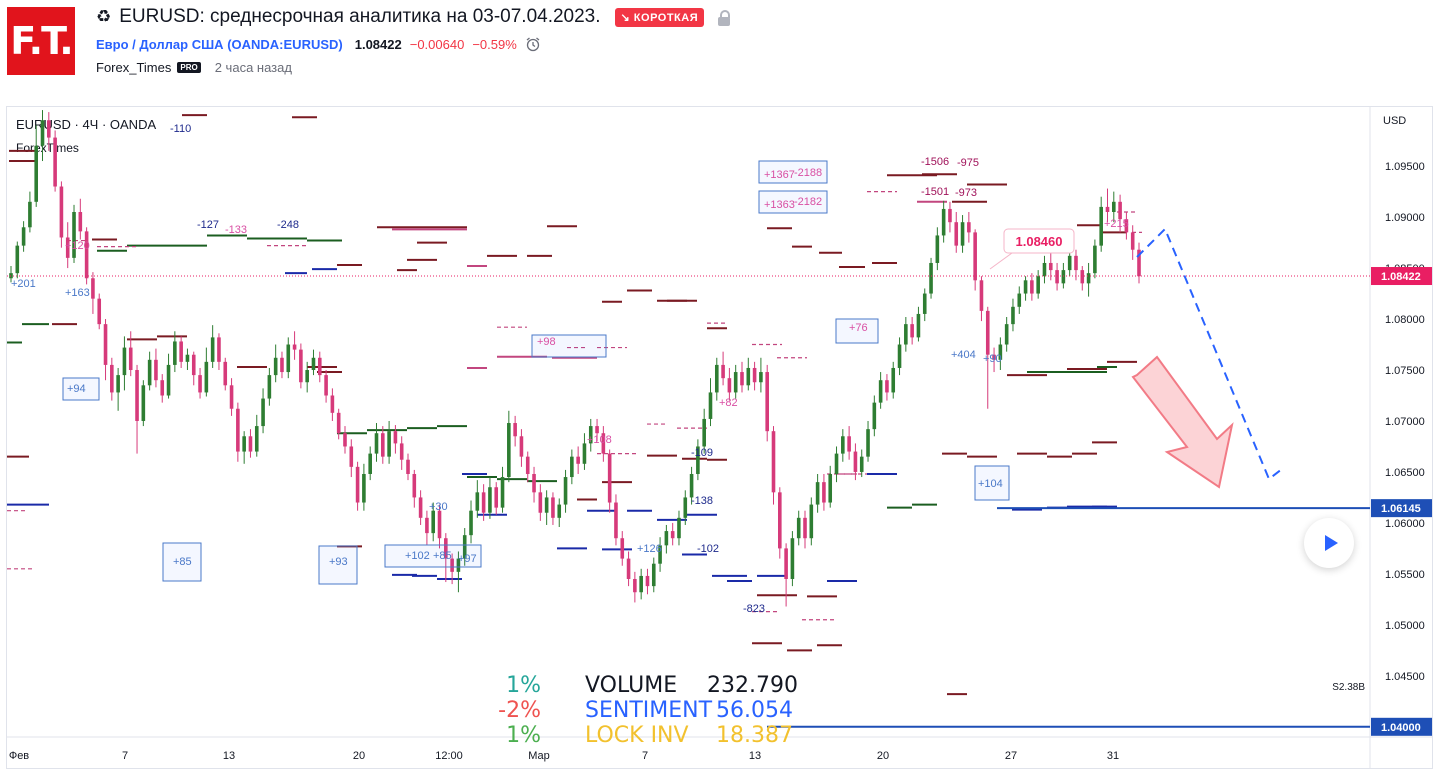  Describe the element at coordinates (378, 44) in the screenshot. I see `symbol-price: 1.08422` at that location.